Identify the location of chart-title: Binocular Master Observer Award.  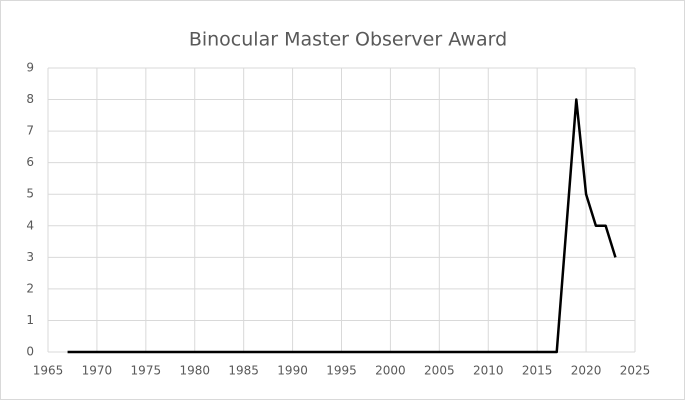
(348, 40).